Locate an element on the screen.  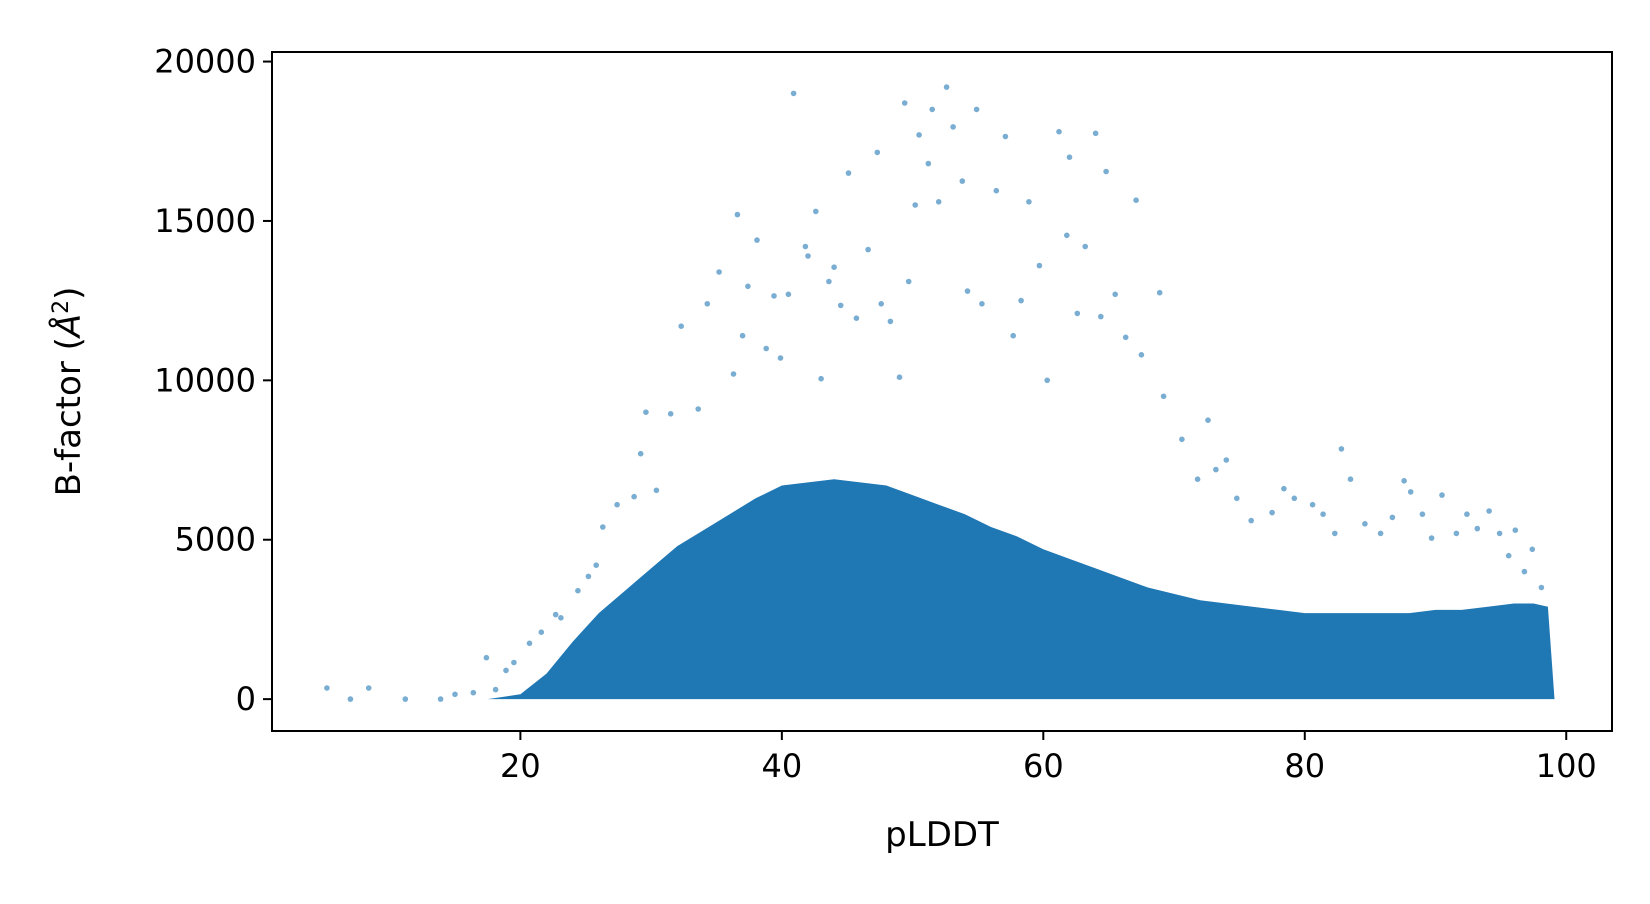
x-tick-label: 100 is located at coordinates (1566, 766).